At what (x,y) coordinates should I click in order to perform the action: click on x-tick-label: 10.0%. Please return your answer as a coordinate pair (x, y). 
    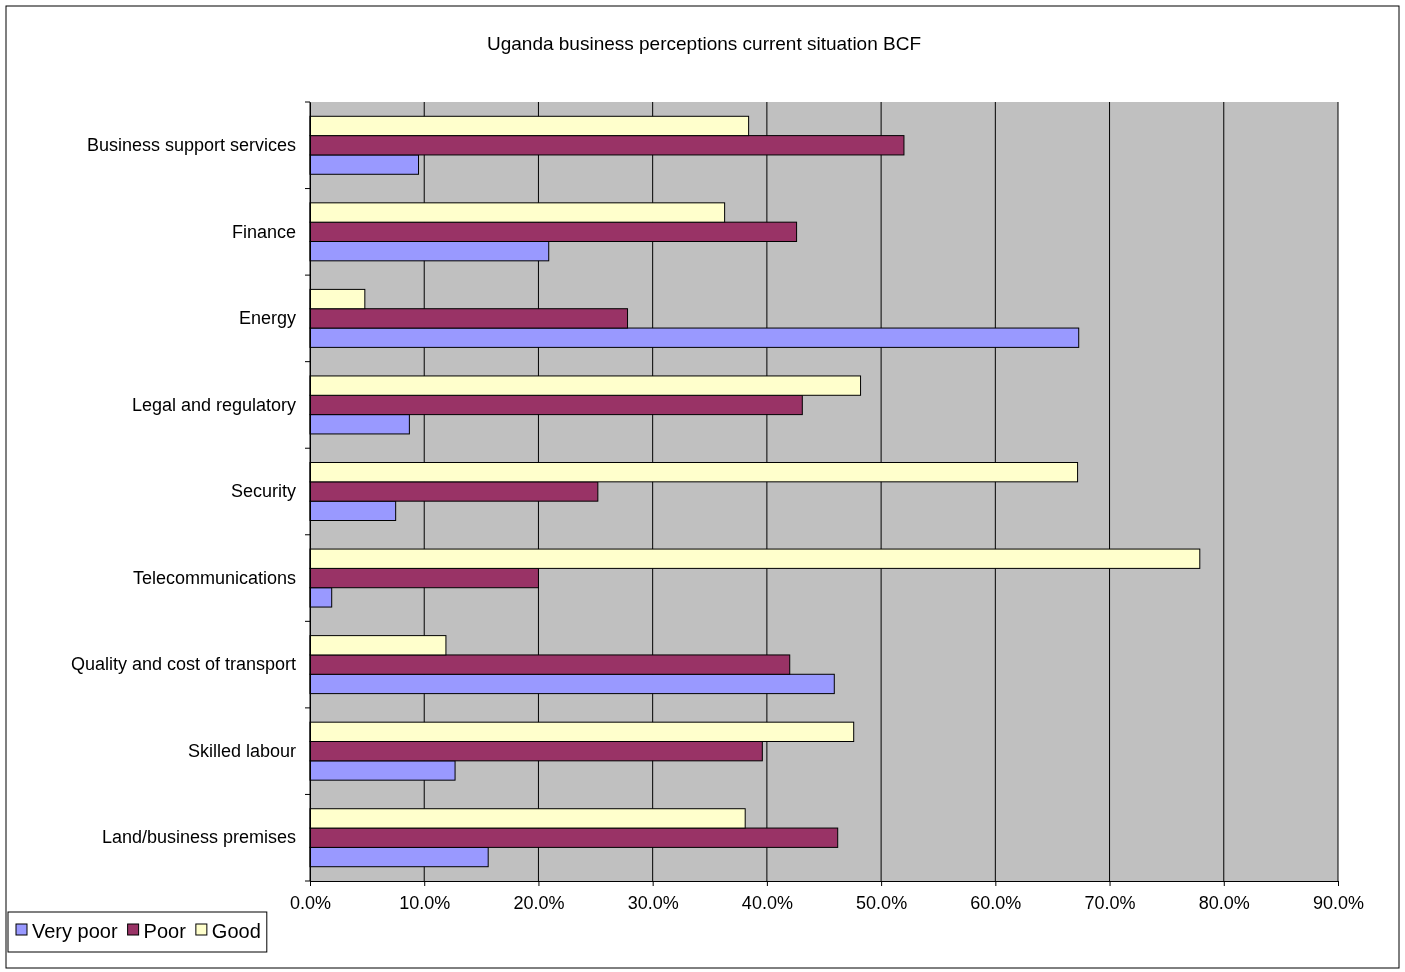
    Looking at the image, I should click on (425, 902).